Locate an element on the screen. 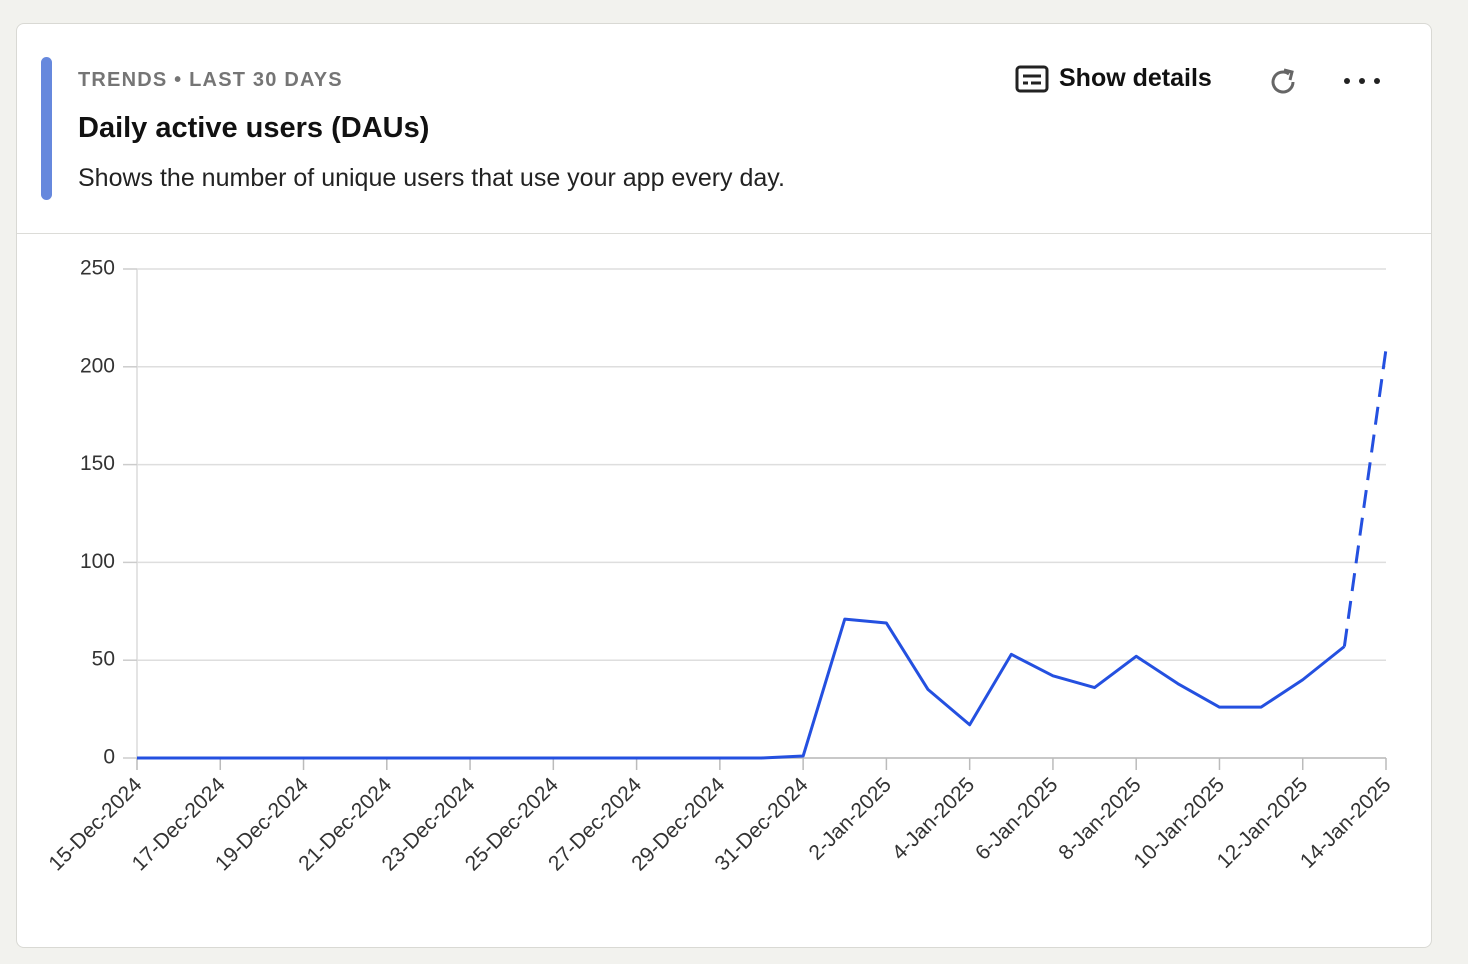  eyebrow: TRENDS • LAST 30 DAYS is located at coordinates (210, 80).